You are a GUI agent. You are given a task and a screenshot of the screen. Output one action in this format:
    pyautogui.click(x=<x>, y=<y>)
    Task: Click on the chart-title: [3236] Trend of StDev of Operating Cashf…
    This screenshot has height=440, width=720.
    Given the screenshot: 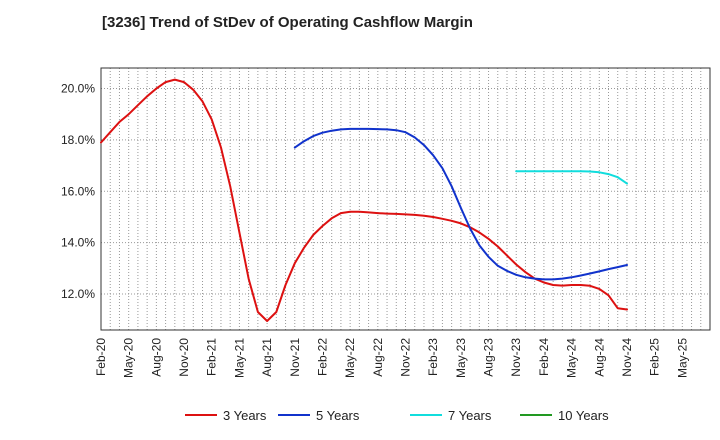 What is the action you would take?
    pyautogui.click(x=287, y=22)
    